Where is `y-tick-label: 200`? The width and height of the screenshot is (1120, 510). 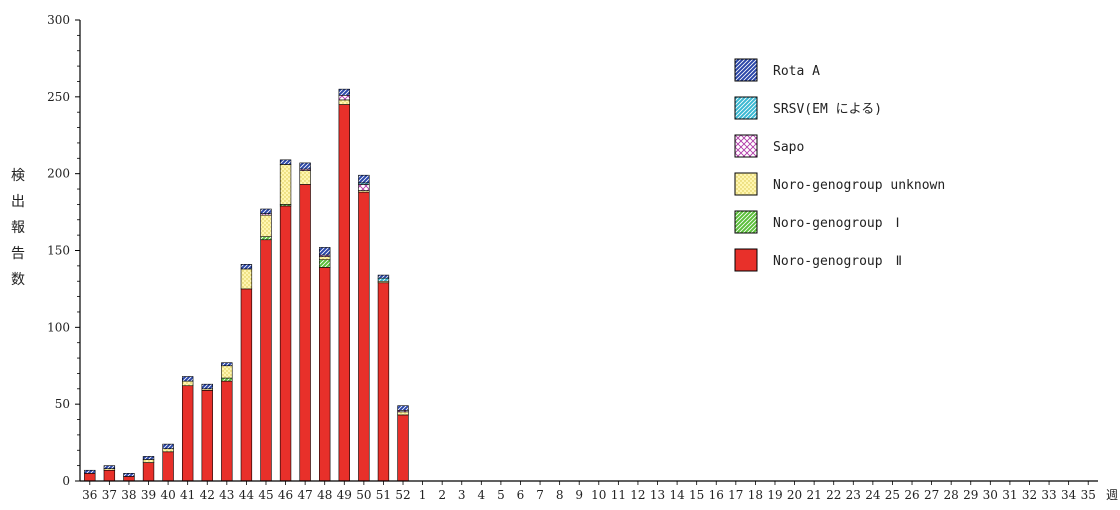 y-tick-label: 200 is located at coordinates (58, 174).